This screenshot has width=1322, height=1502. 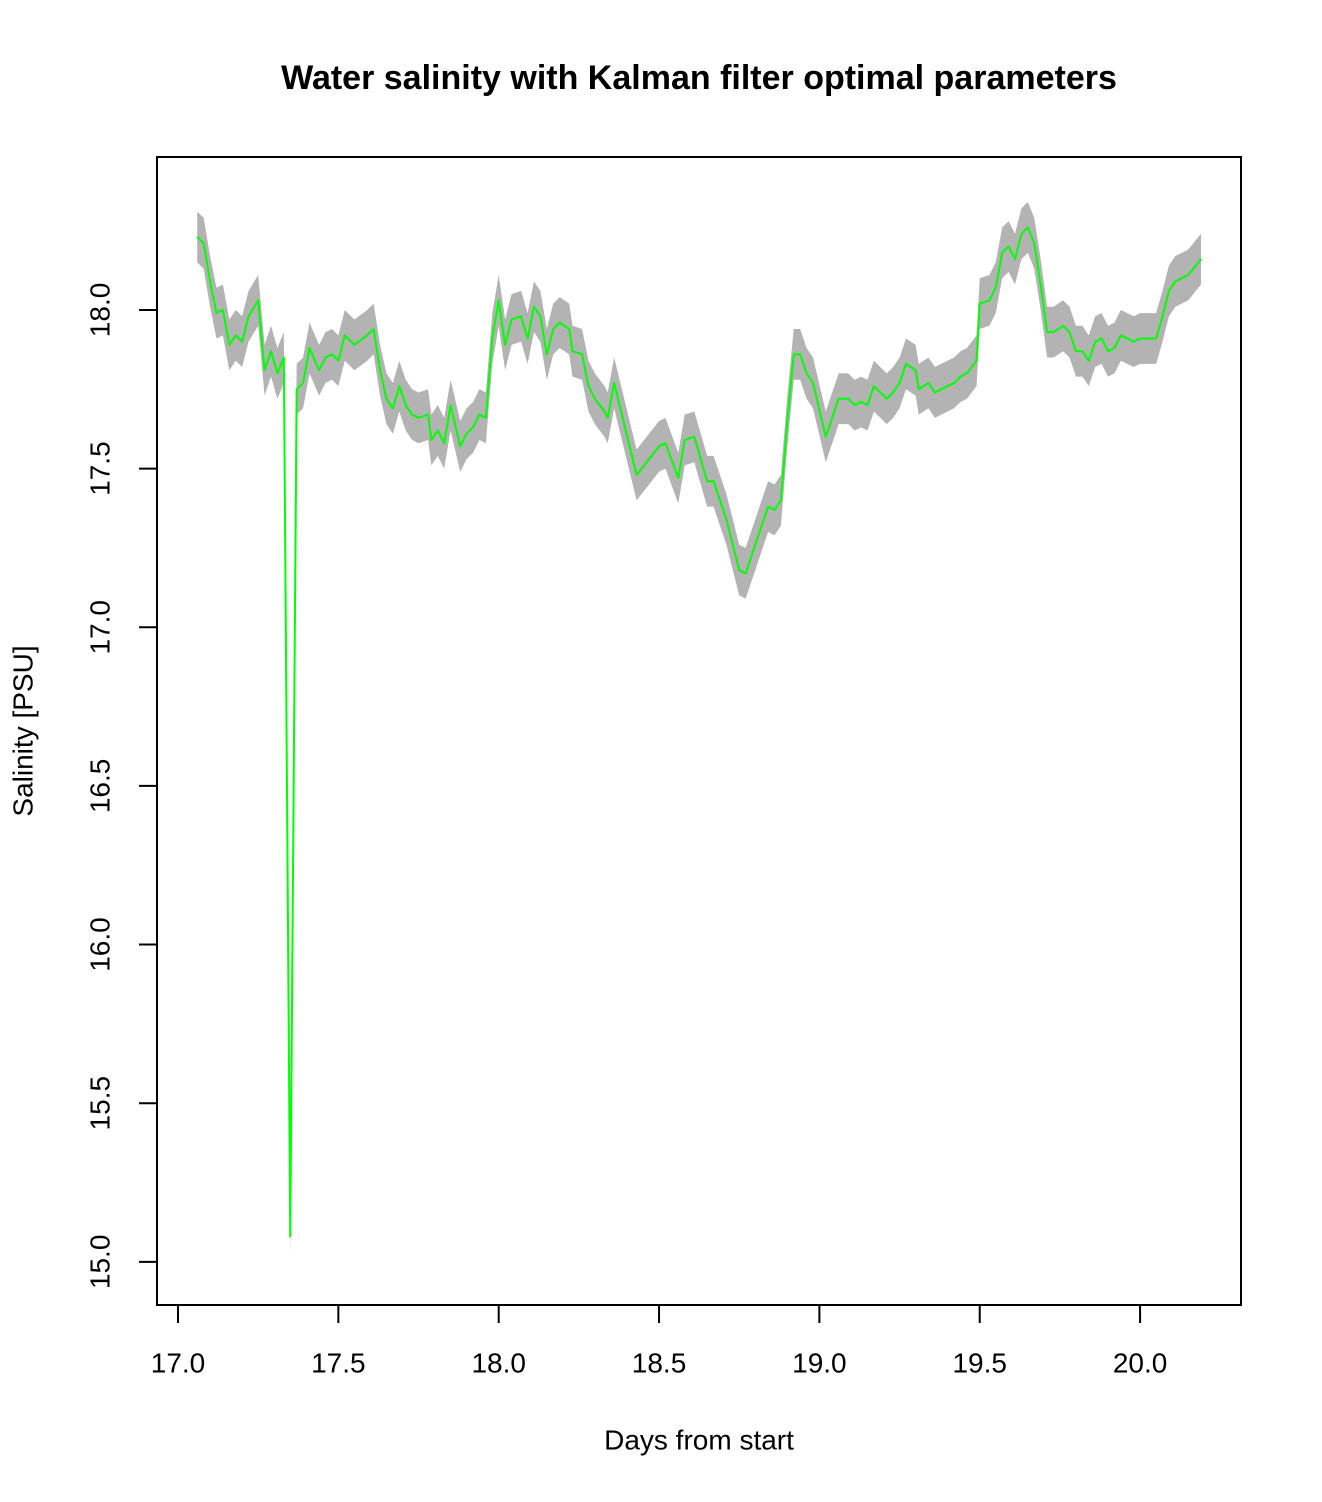 I want to click on x-tick-label: 20.0, so click(x=1140, y=1362).